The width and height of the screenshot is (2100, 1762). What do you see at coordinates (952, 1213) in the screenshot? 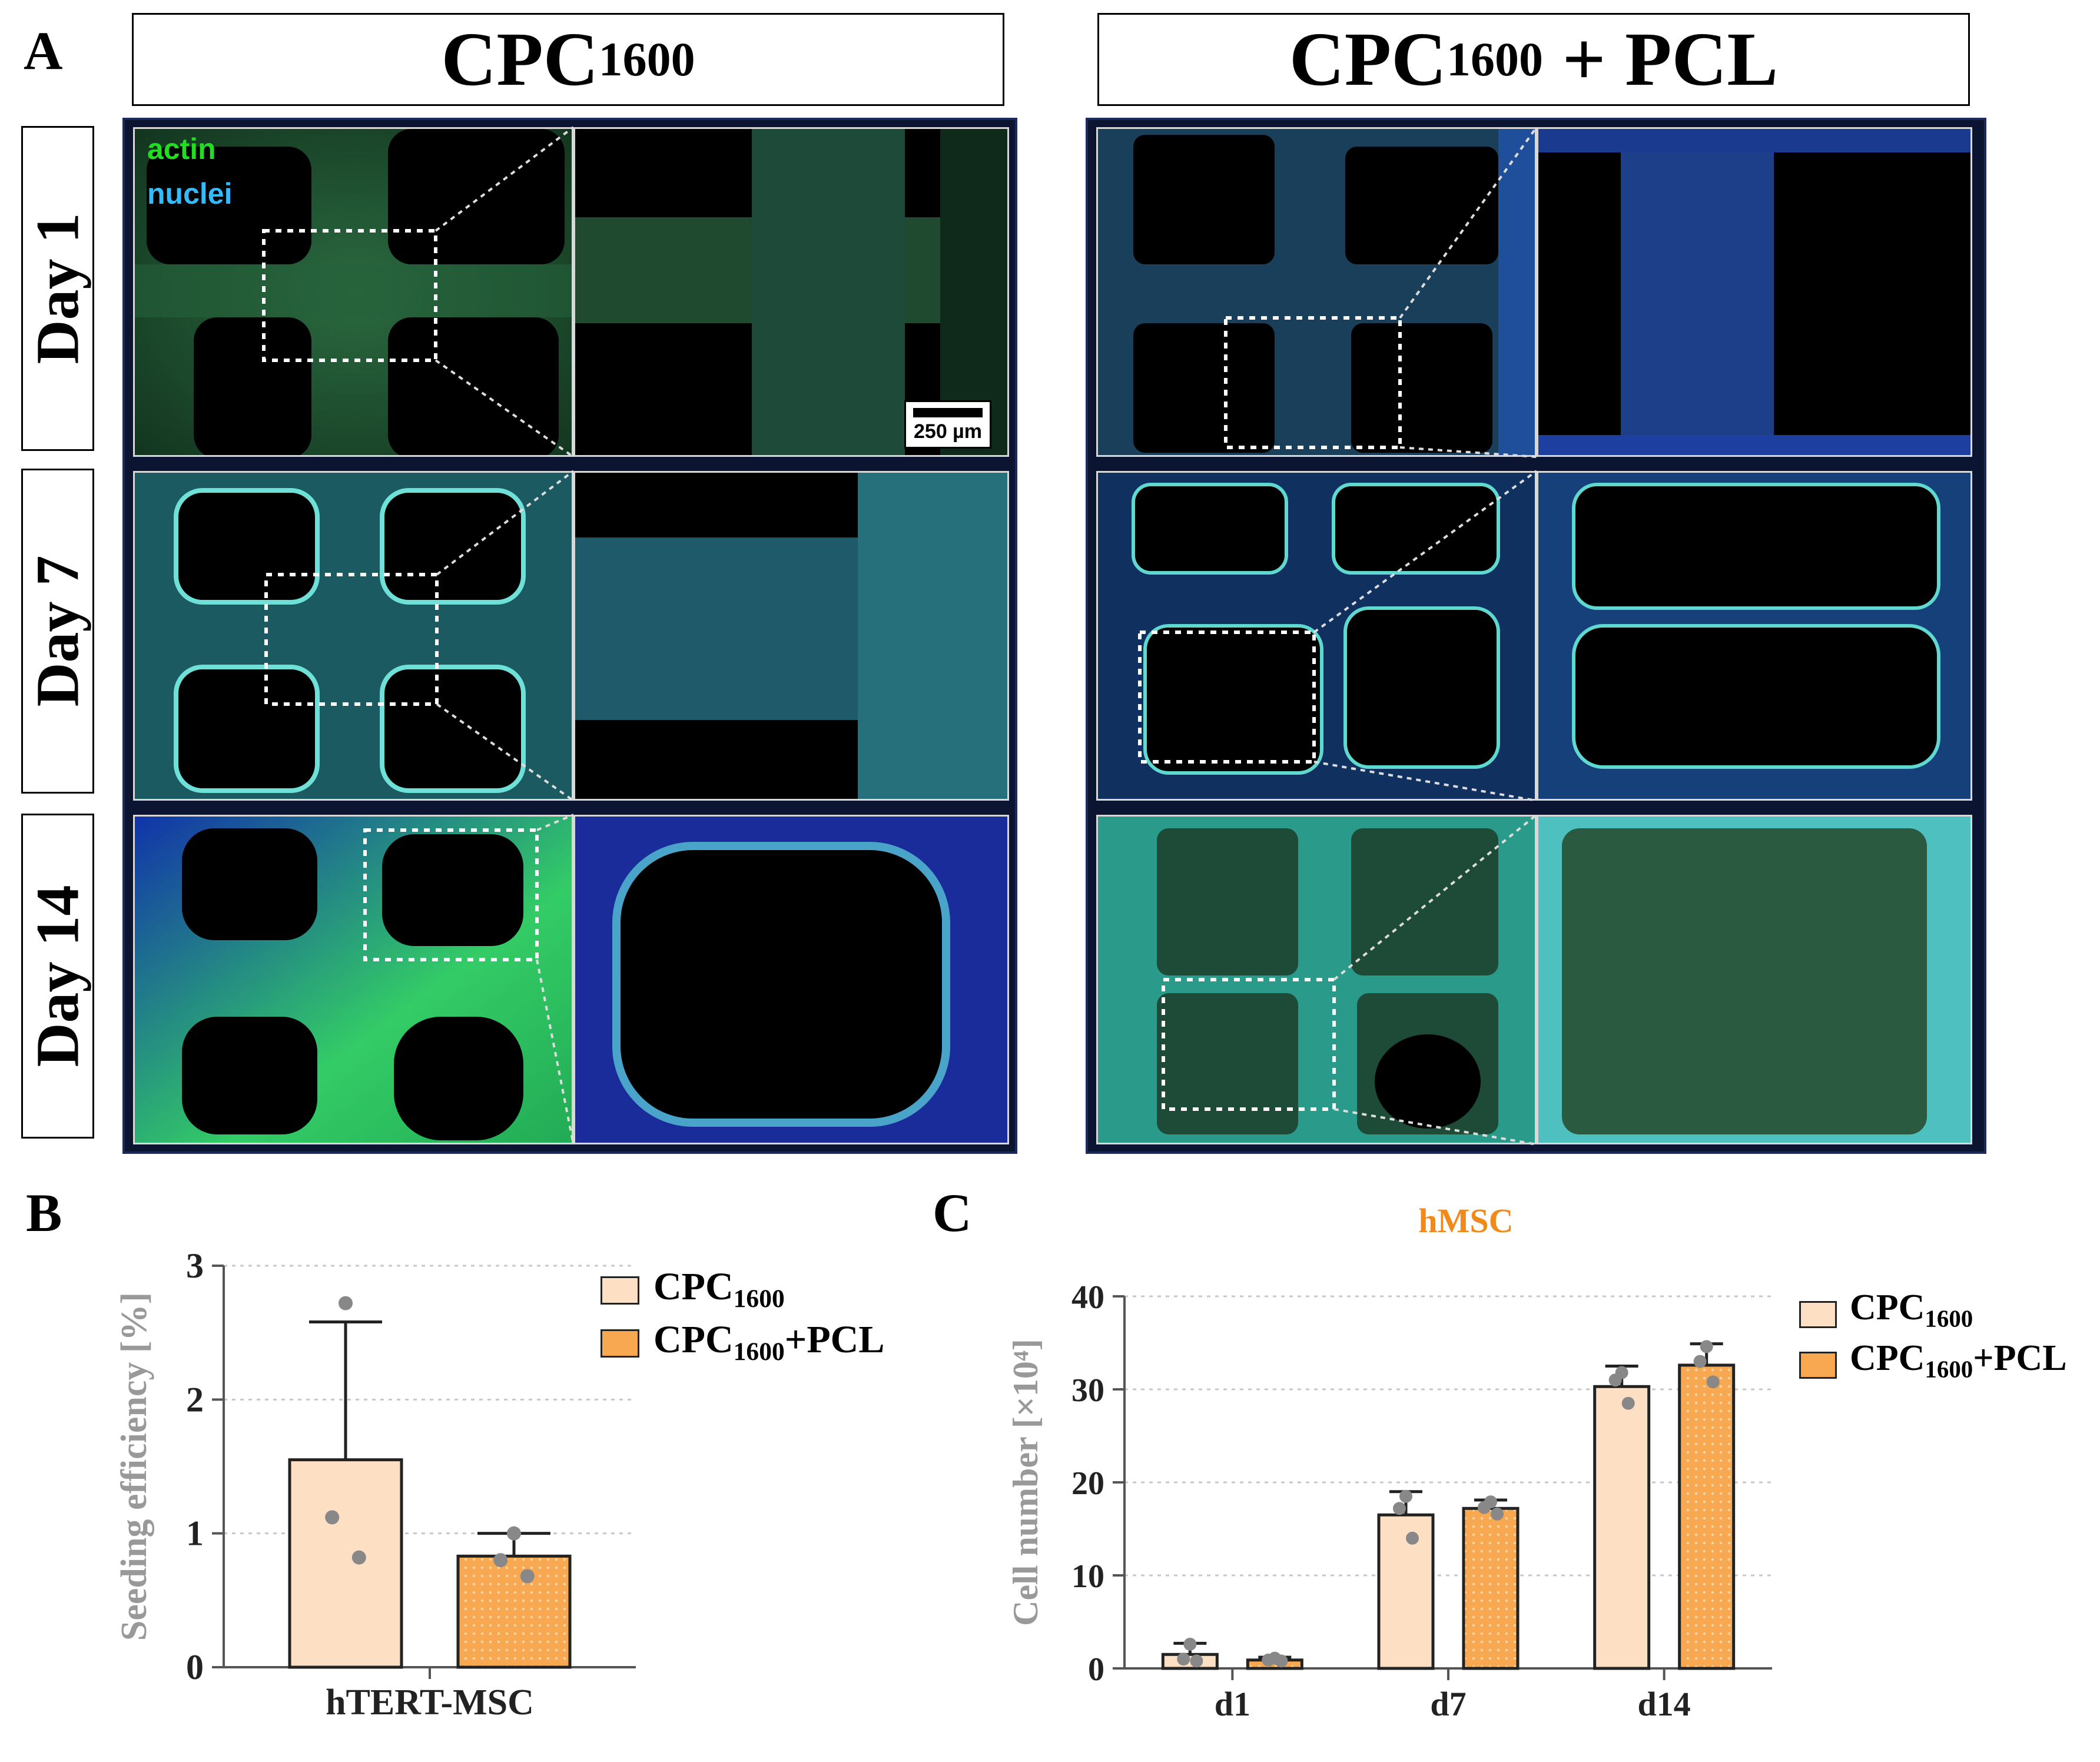
I see `panel-c-letter: C` at bounding box center [952, 1213].